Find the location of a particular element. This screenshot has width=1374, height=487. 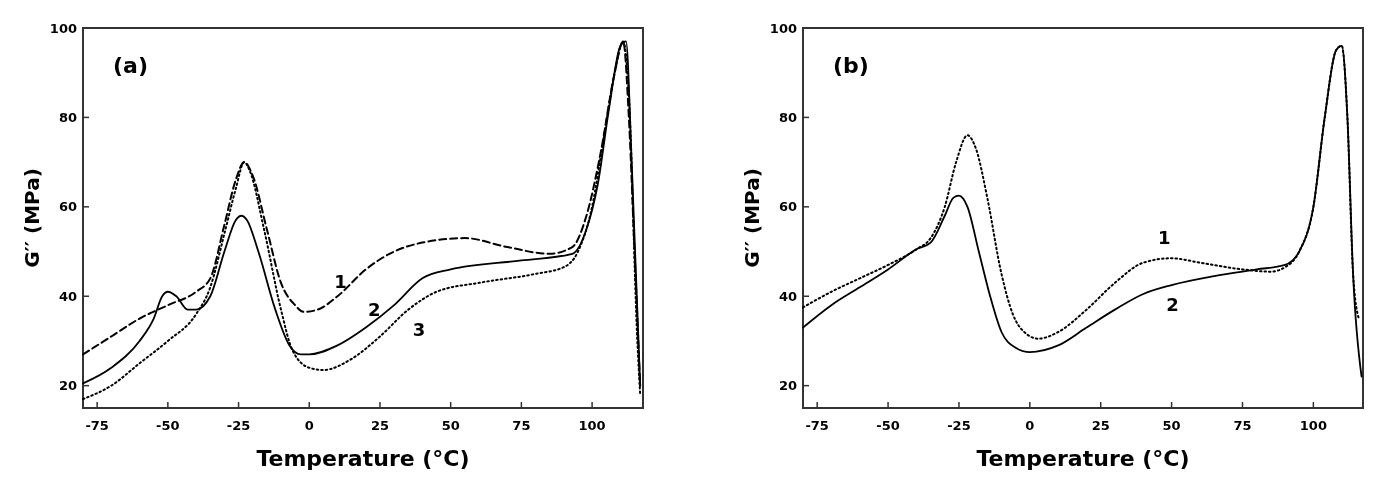

text: (a) is located at coordinates (130, 65).